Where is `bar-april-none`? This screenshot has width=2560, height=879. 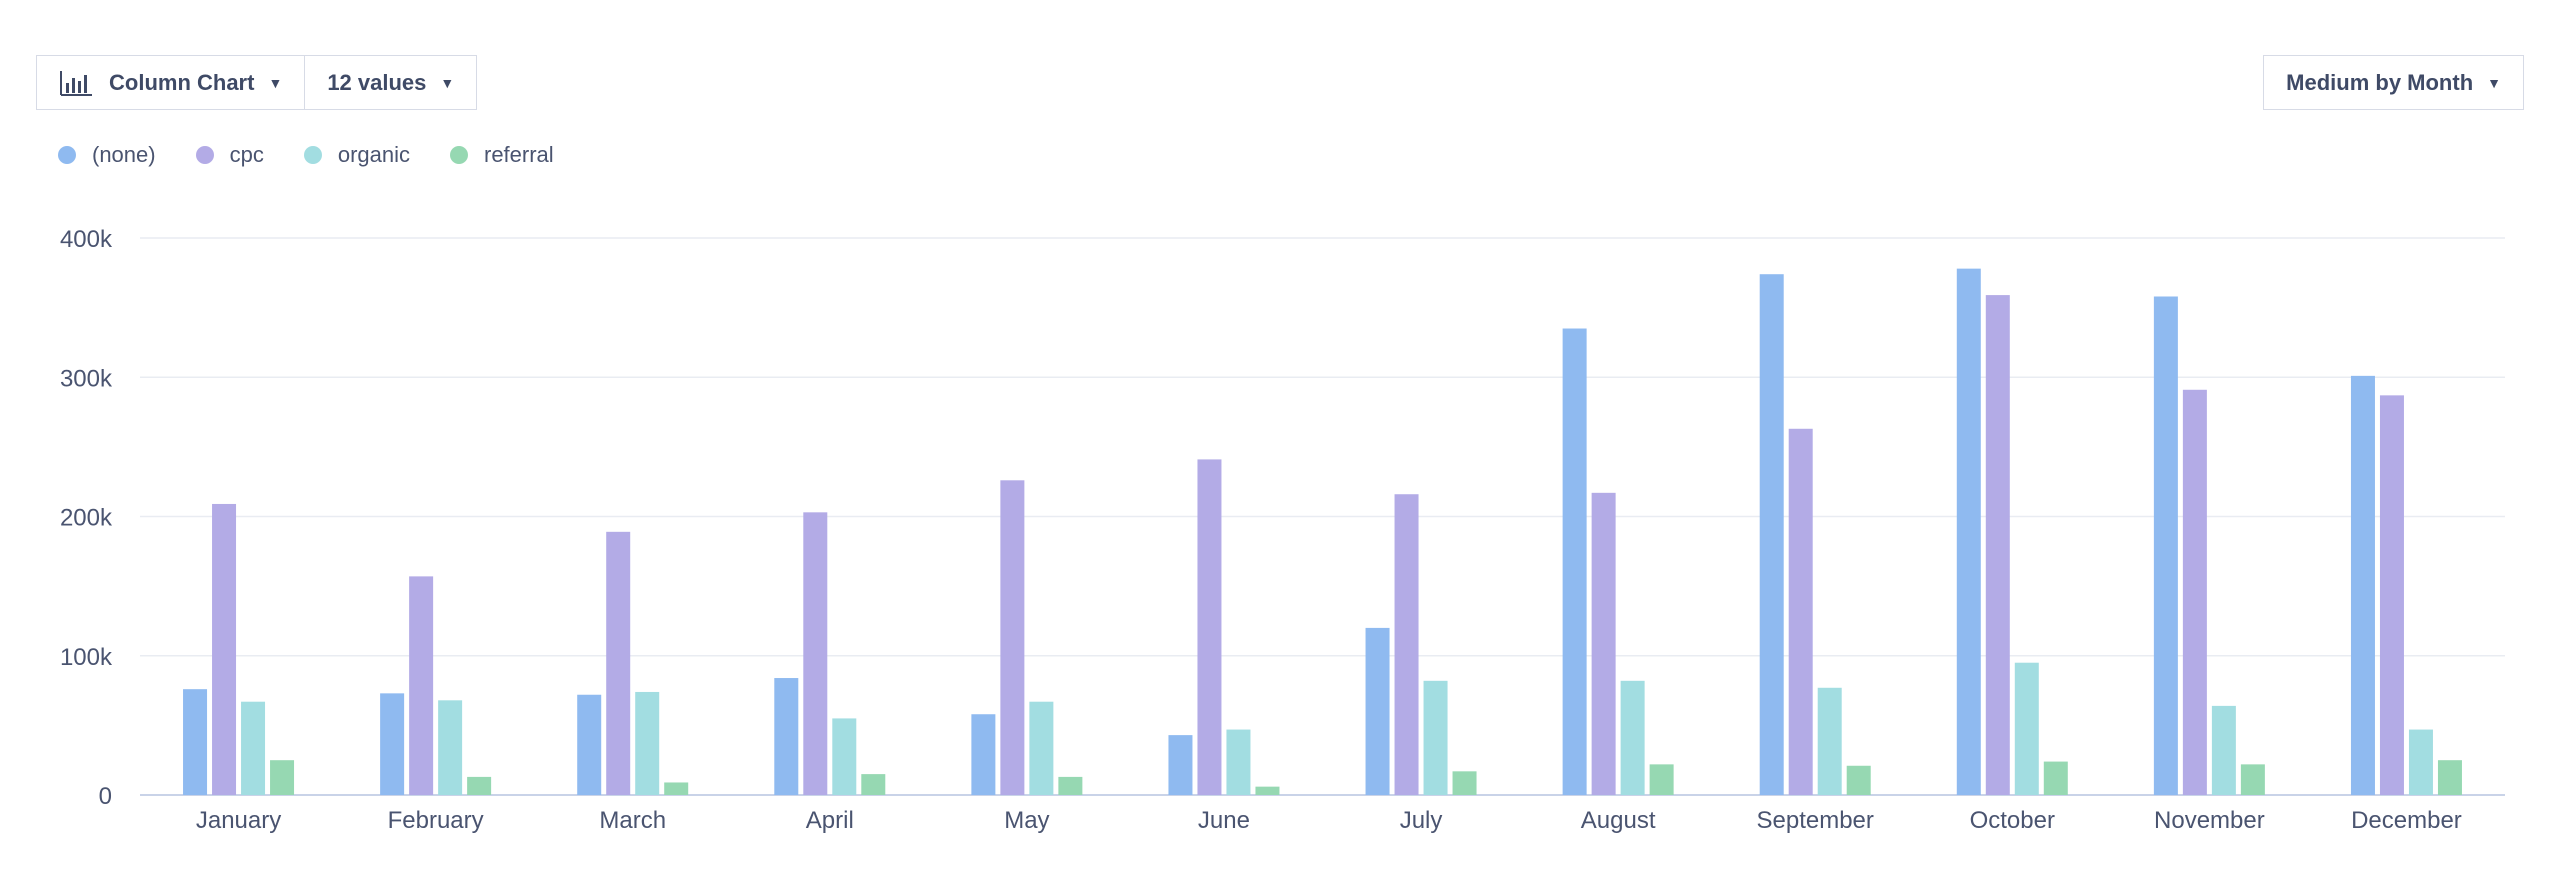 bar-april-none is located at coordinates (786, 736).